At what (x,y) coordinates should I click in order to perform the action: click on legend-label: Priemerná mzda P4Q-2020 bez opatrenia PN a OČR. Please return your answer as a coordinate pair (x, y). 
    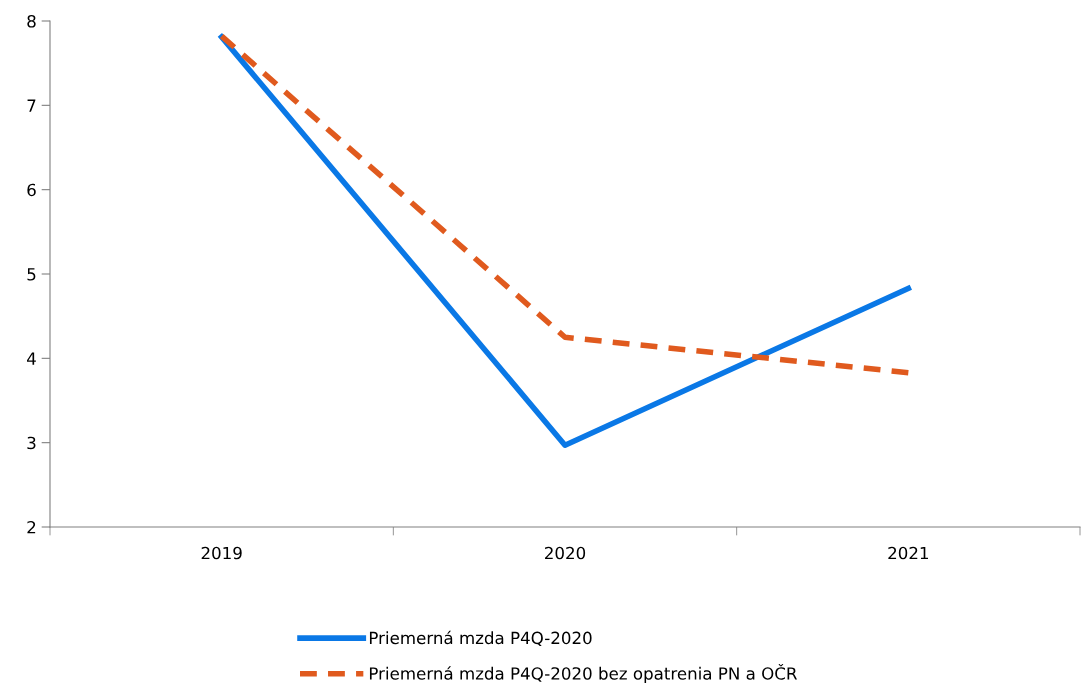
    Looking at the image, I should click on (583, 673).